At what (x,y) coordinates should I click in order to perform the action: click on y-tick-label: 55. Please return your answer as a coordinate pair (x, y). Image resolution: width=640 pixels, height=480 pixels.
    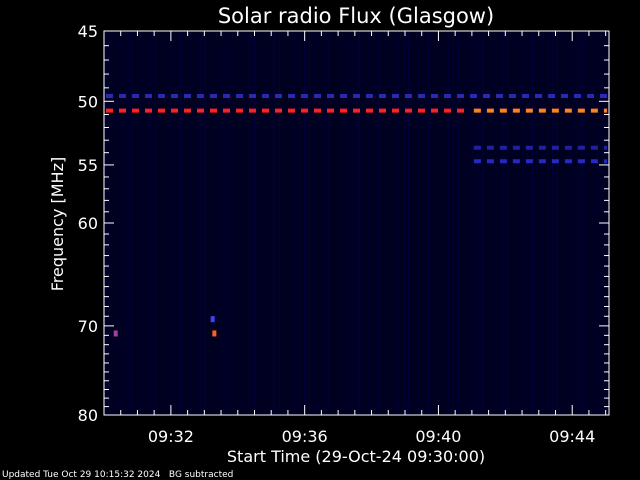
    Looking at the image, I should click on (88, 165).